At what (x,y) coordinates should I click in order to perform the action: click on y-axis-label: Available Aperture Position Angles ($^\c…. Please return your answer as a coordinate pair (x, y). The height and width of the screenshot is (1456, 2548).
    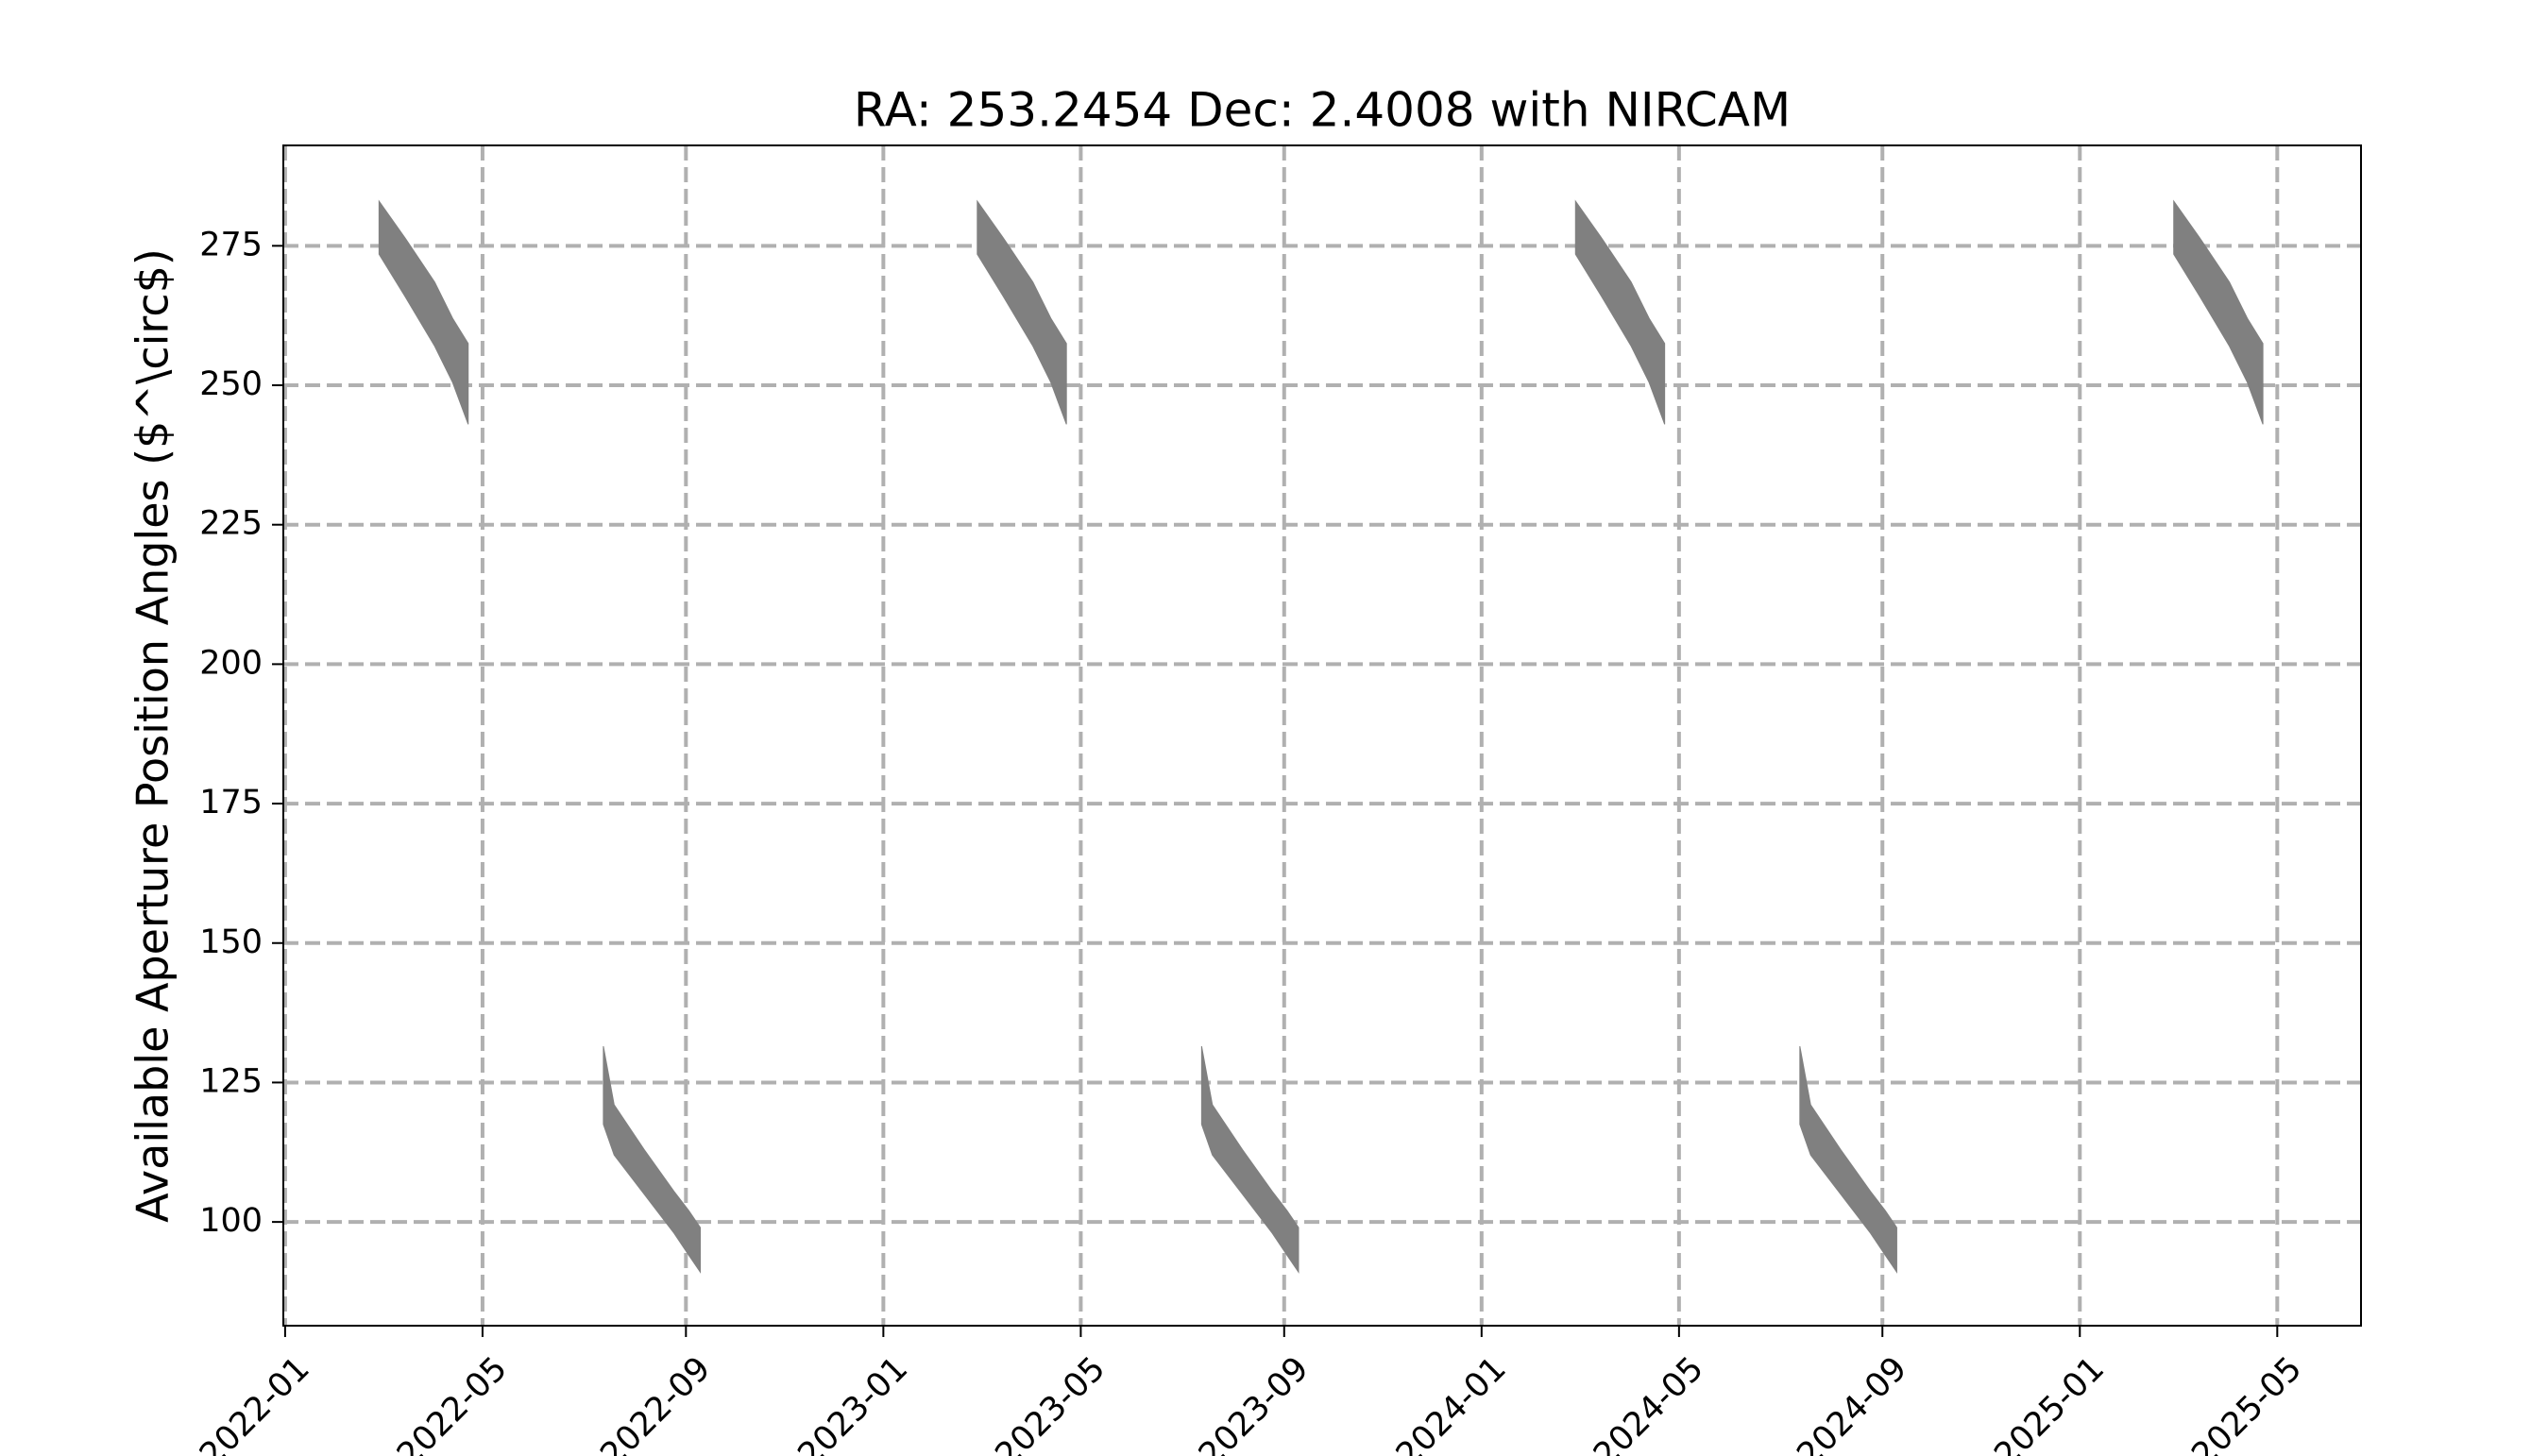
    Looking at the image, I should click on (153, 735).